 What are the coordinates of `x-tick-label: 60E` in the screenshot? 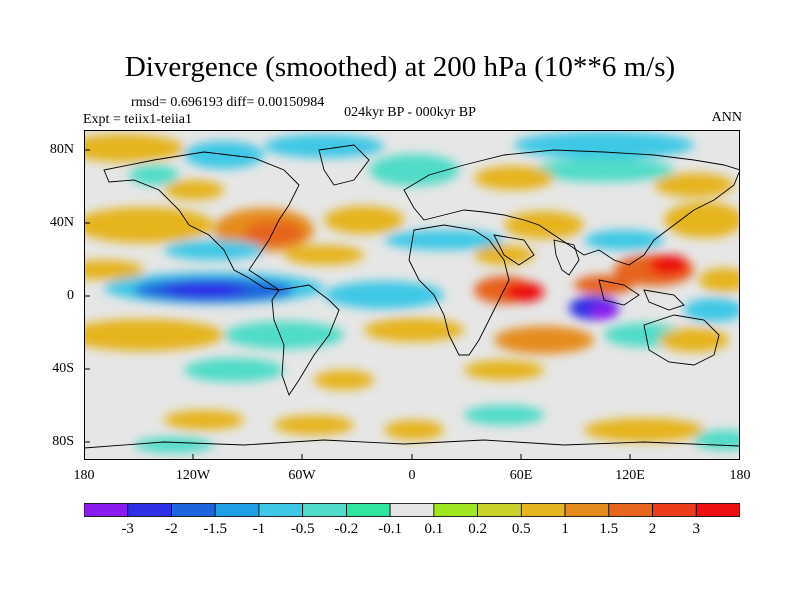 It's located at (521, 475).